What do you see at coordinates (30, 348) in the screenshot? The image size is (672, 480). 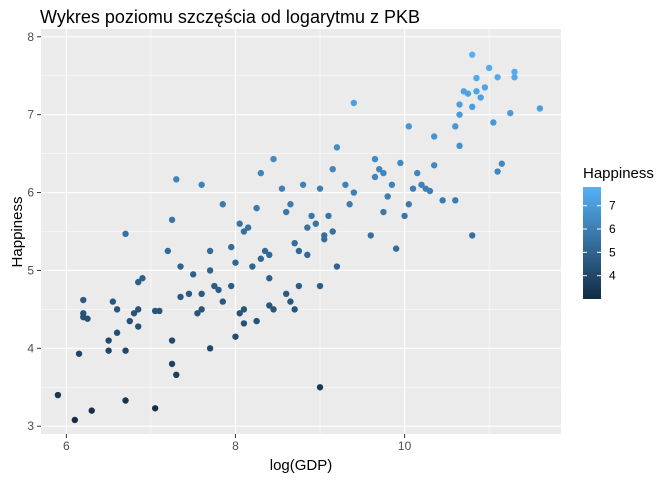 I see `y-tick-label: 4` at bounding box center [30, 348].